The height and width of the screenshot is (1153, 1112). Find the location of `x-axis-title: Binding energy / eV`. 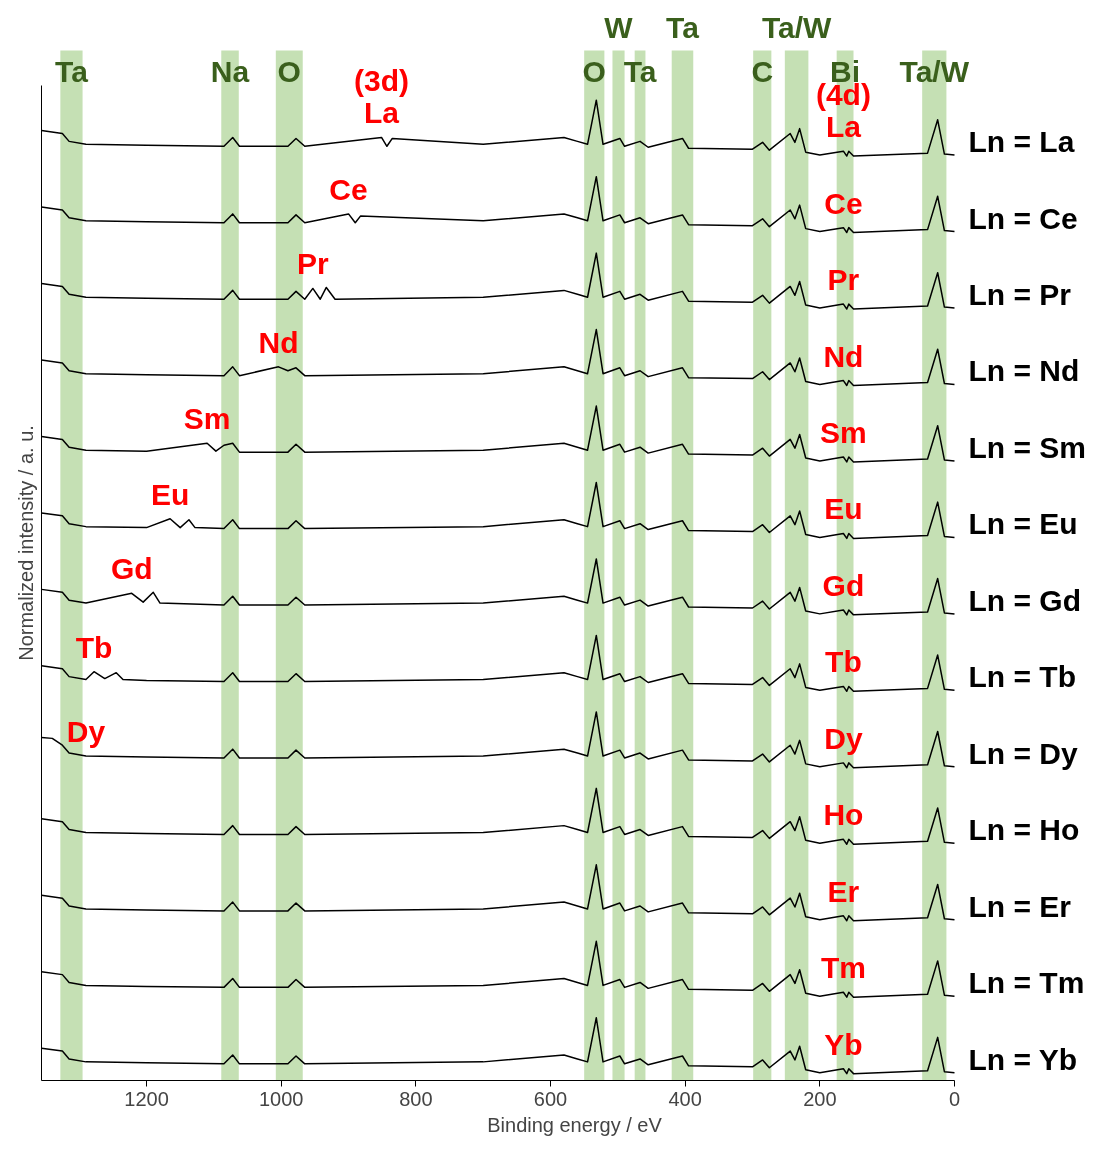

x-axis-title: Binding energy / eV is located at coordinates (575, 1124).